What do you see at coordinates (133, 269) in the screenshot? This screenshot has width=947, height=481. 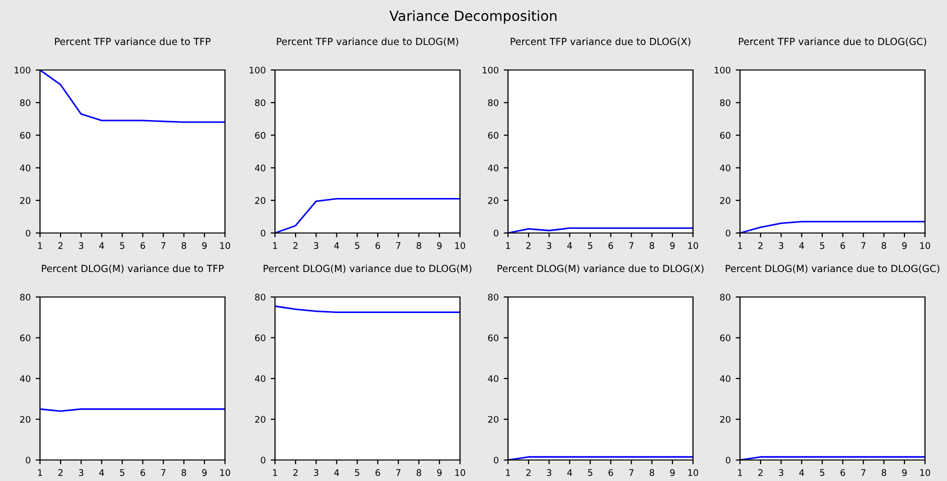 I see `chart-title: Percent DLOG(M) variance due to TFP` at bounding box center [133, 269].